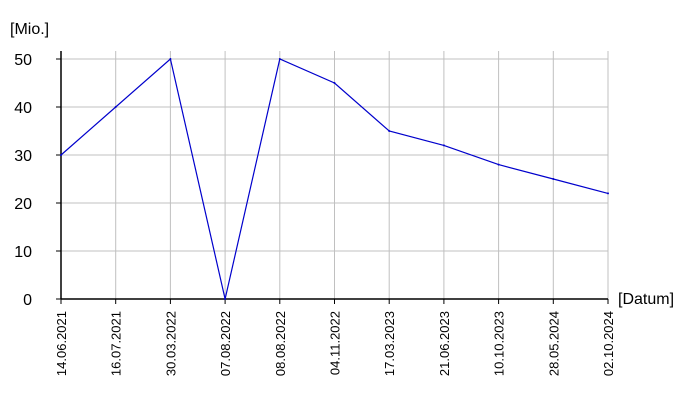  What do you see at coordinates (23, 60) in the screenshot?
I see `y-tick-label: 50` at bounding box center [23, 60].